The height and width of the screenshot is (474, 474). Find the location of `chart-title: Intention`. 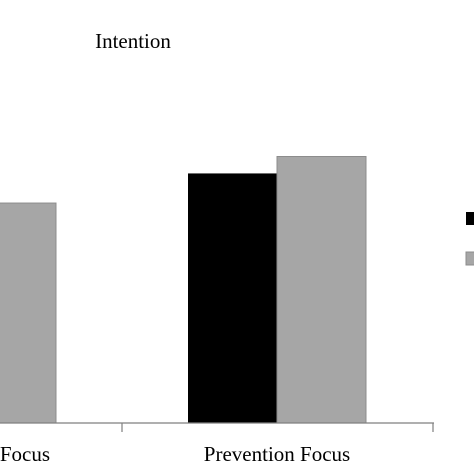

chart-title: Intention is located at coordinates (133, 41).